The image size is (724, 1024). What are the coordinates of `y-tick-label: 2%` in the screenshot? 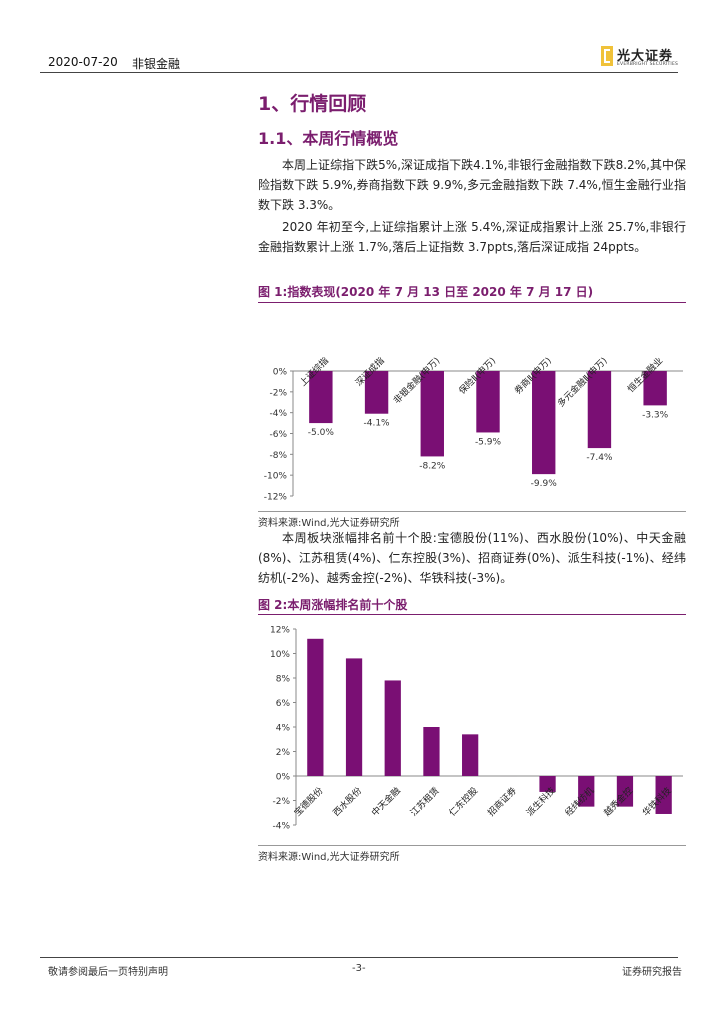 It's located at (283, 753).